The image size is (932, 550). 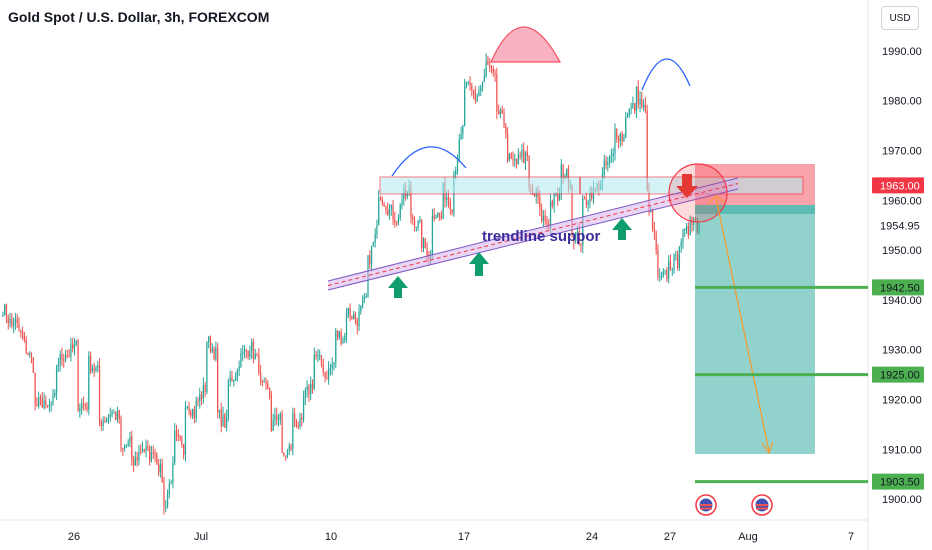 I want to click on x-tick-label: 24, so click(x=592, y=537).